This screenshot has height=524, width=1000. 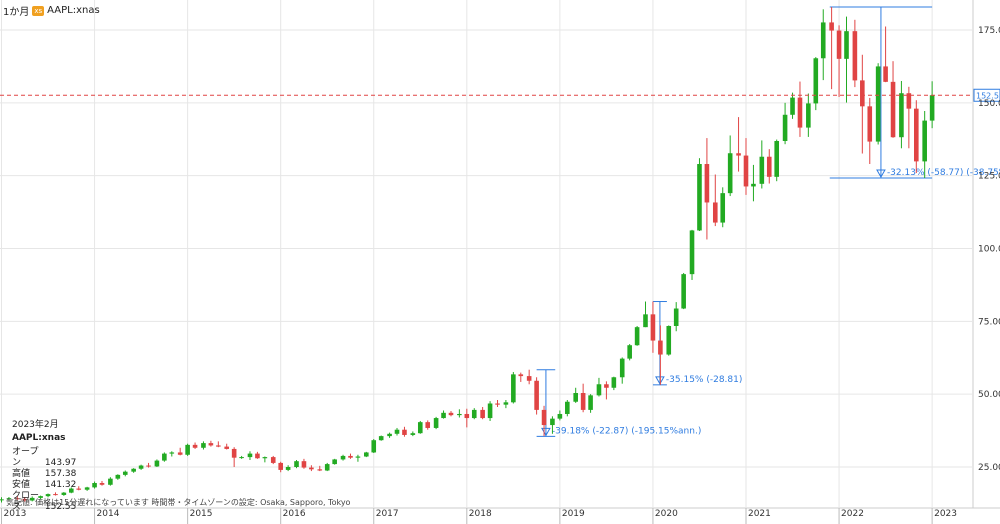 What do you see at coordinates (16, 12) in the screenshot?
I see `period-selector: 1か月` at bounding box center [16, 12].